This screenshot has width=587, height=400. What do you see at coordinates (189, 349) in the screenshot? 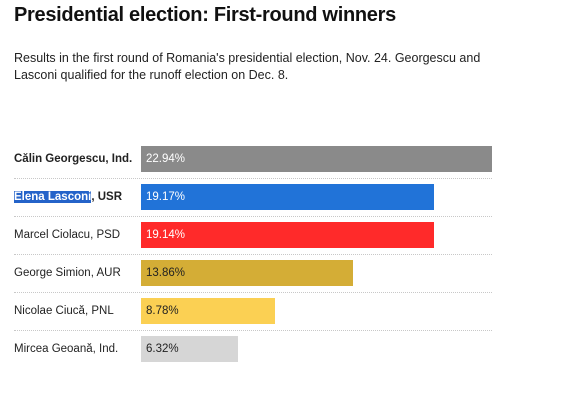
I see `bar: 6.32%` at bounding box center [189, 349].